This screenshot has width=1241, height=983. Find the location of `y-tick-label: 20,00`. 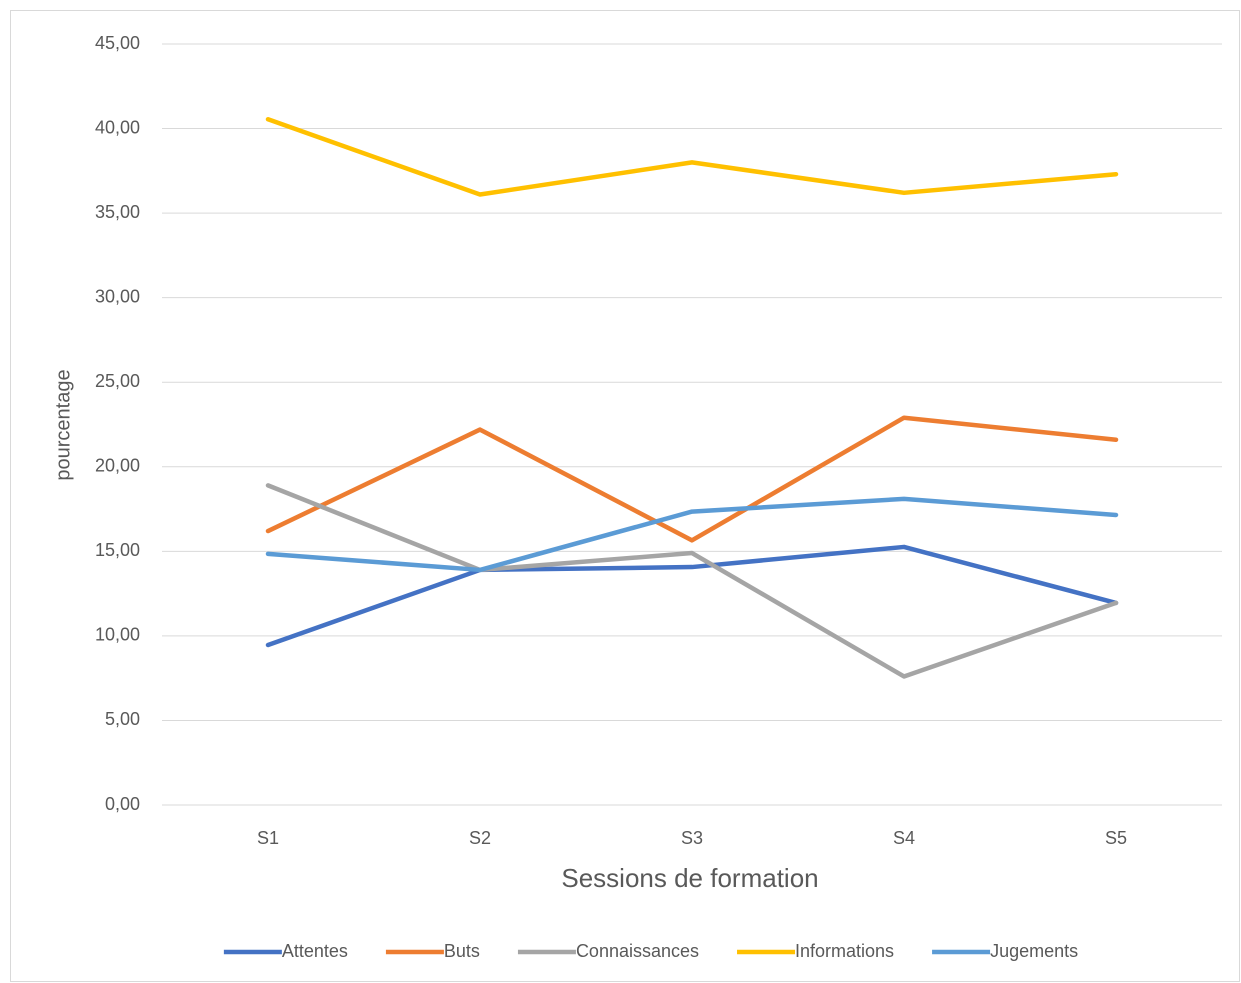

y-tick-label: 20,00 is located at coordinates (117, 466).